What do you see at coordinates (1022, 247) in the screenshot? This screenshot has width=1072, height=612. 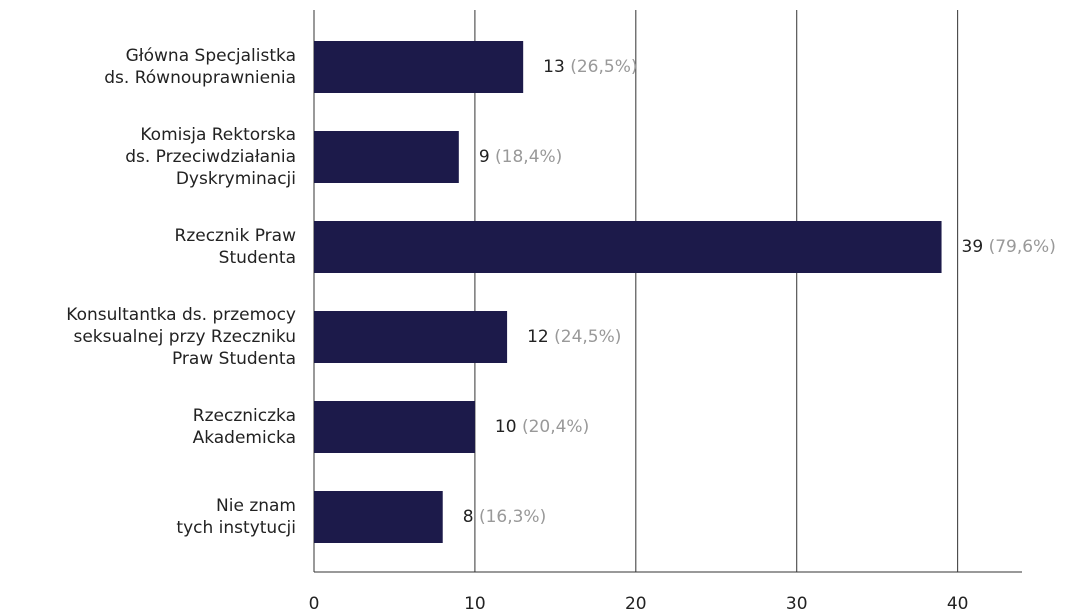 I see `value-percentage: (79,6%)` at bounding box center [1022, 247].